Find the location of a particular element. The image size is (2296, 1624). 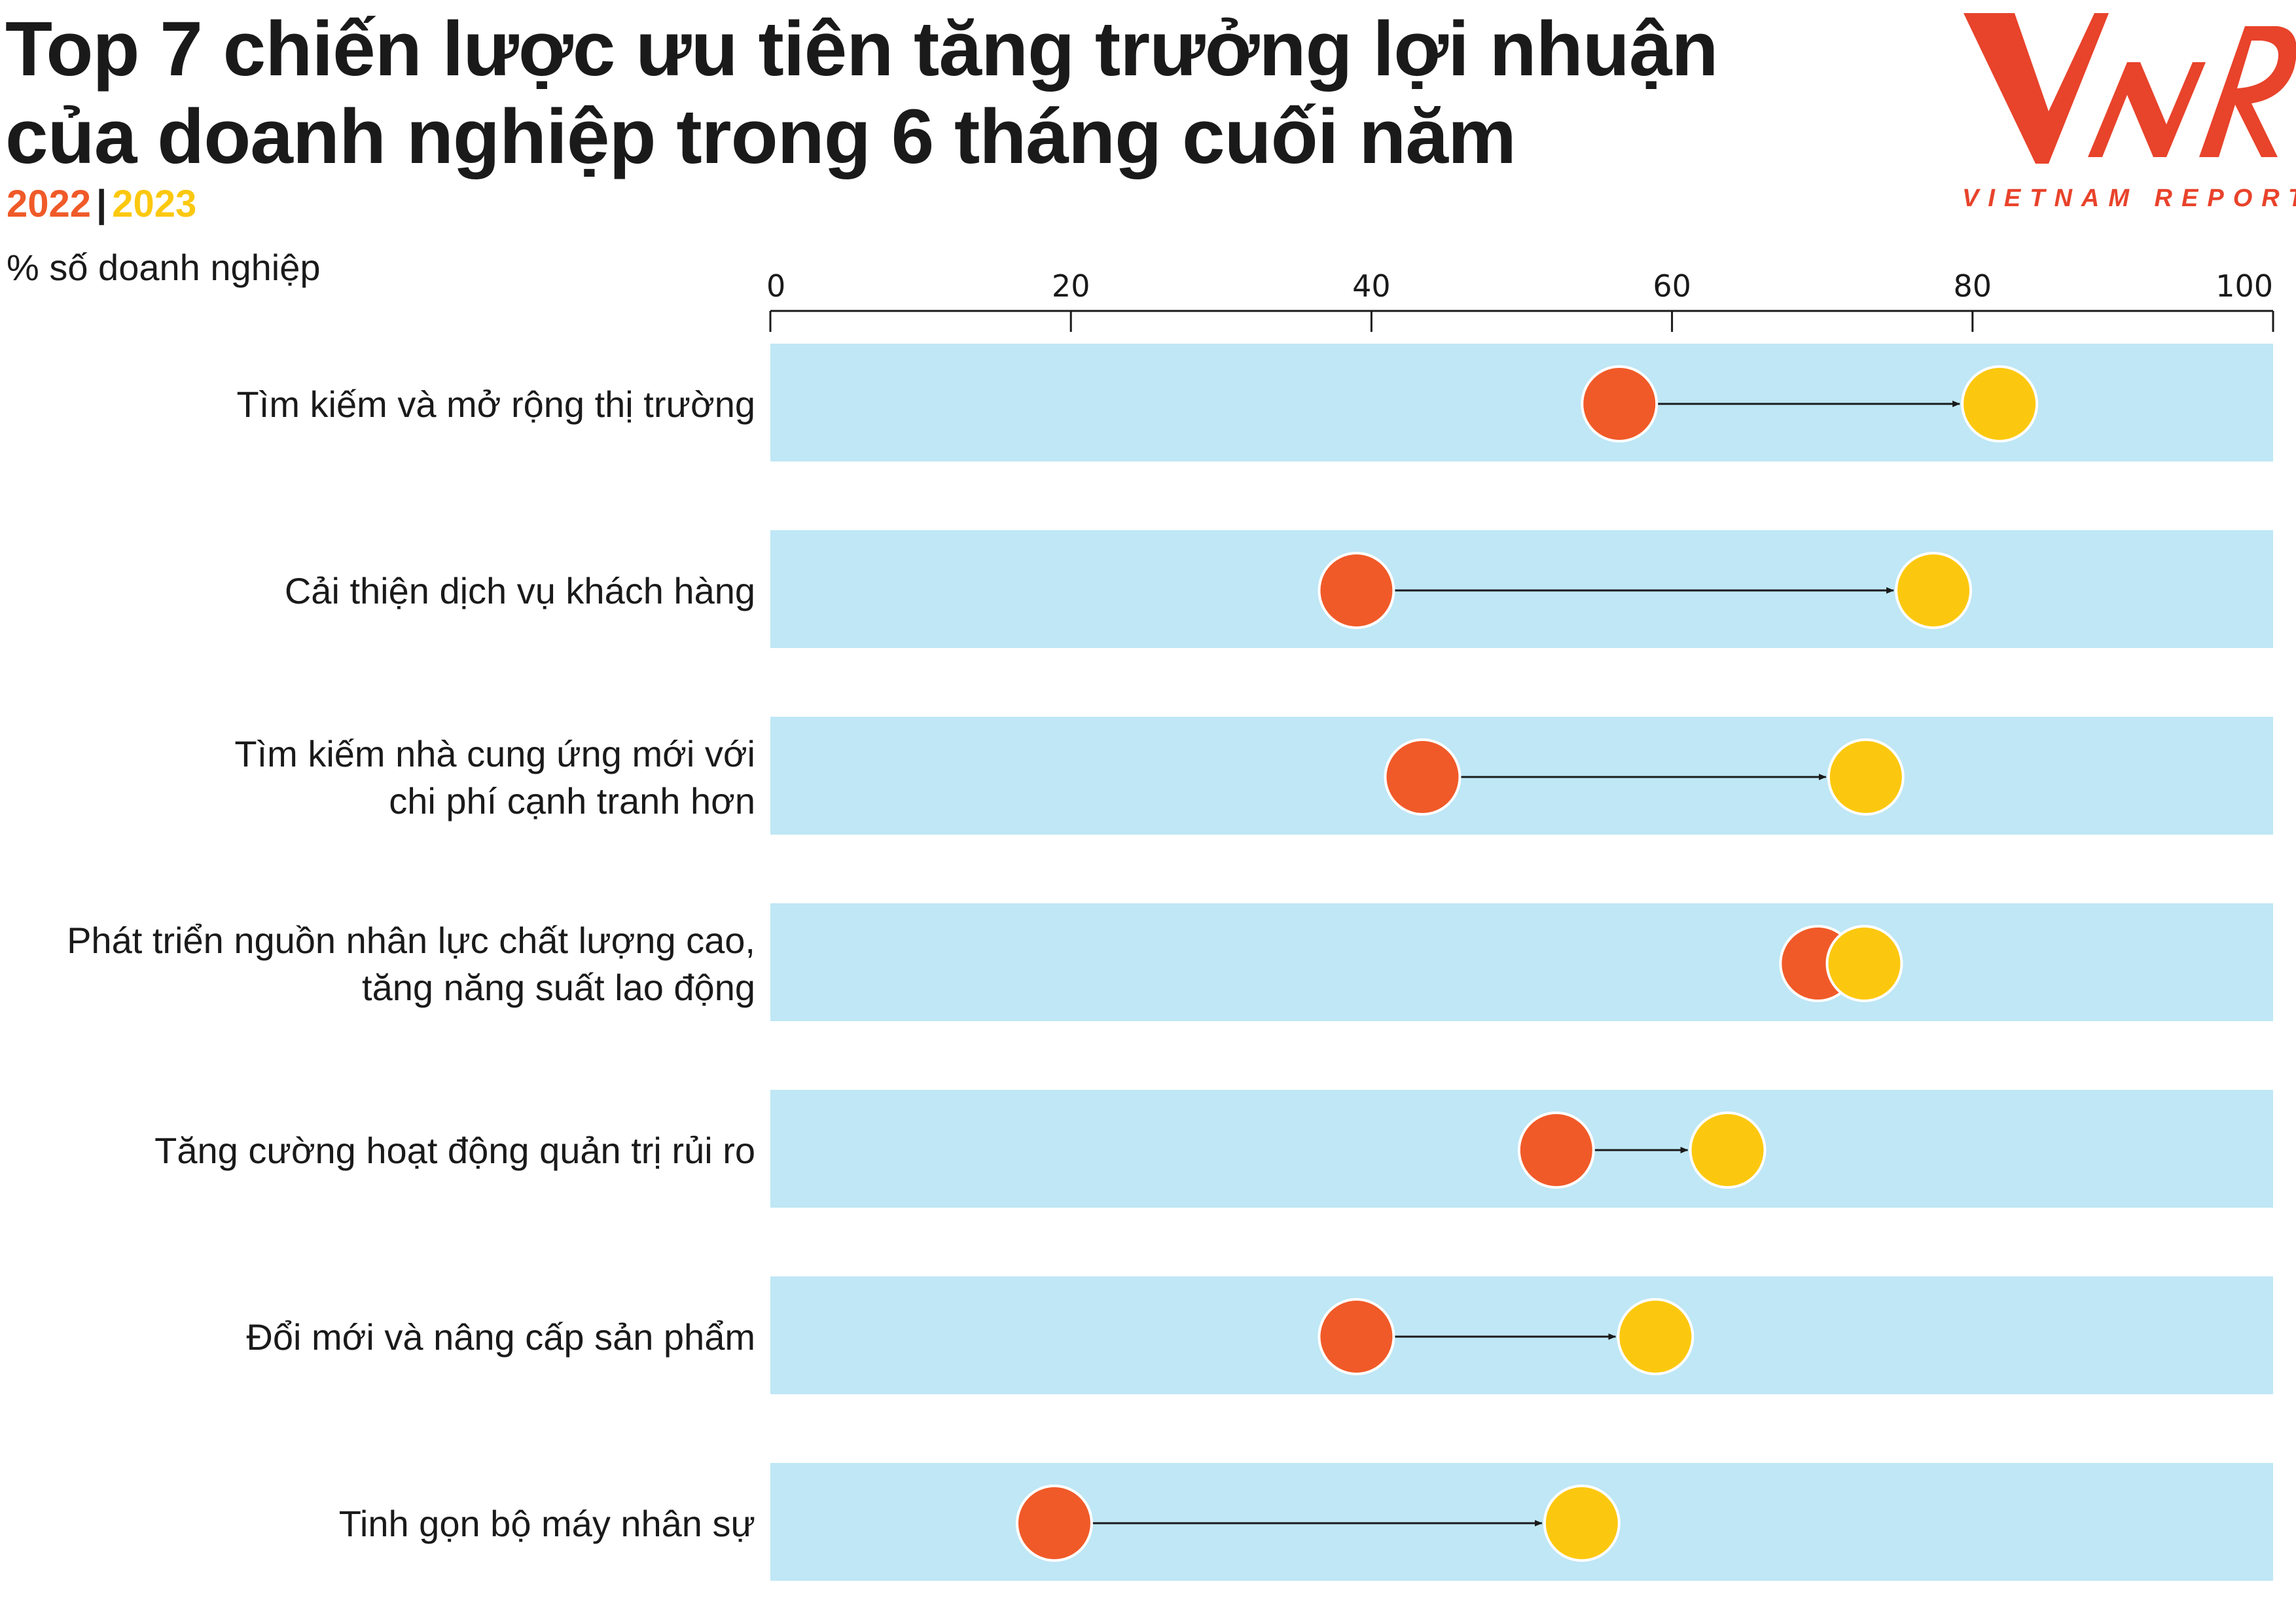

vnr-logo: VIETNAM REPORT is located at coordinates (2116, 111).